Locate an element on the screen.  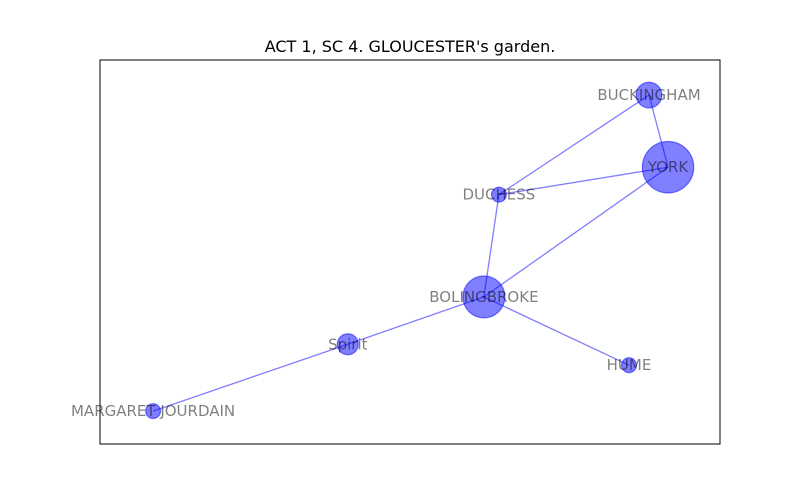
node-margaret-jourdain is located at coordinates (153, 411).